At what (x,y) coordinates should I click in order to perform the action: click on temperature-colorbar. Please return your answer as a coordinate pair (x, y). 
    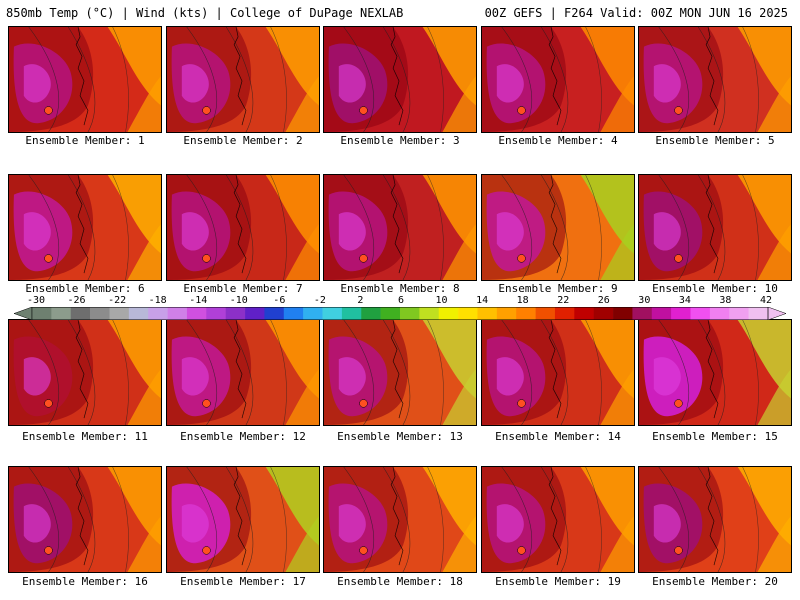
    Looking at the image, I should click on (400, 313).